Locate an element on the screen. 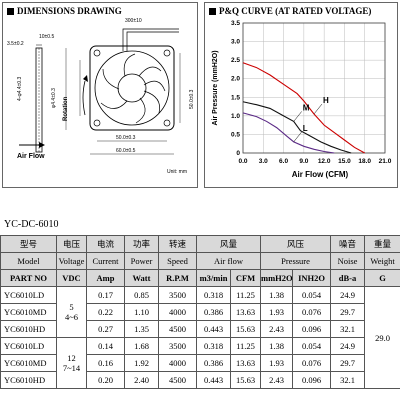 This screenshot has height=400, width=400. y-tick-label: 3.5 is located at coordinates (235, 23).